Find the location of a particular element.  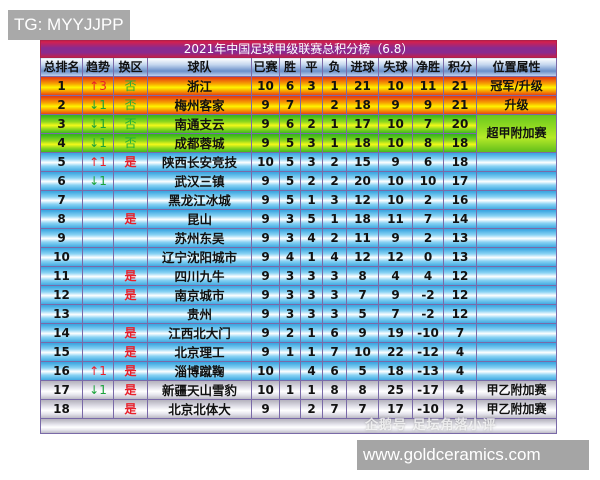

goals-for-cell: 11 is located at coordinates (362, 238).